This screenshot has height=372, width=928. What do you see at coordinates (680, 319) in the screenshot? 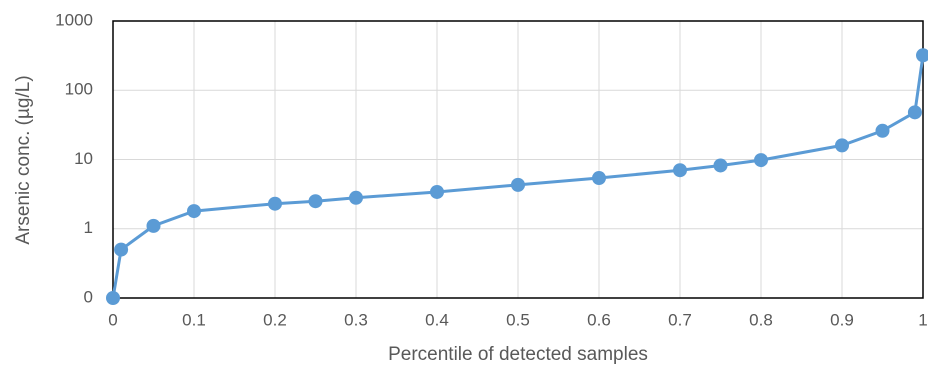
I see `x-tick-label: 0.7` at bounding box center [680, 319].